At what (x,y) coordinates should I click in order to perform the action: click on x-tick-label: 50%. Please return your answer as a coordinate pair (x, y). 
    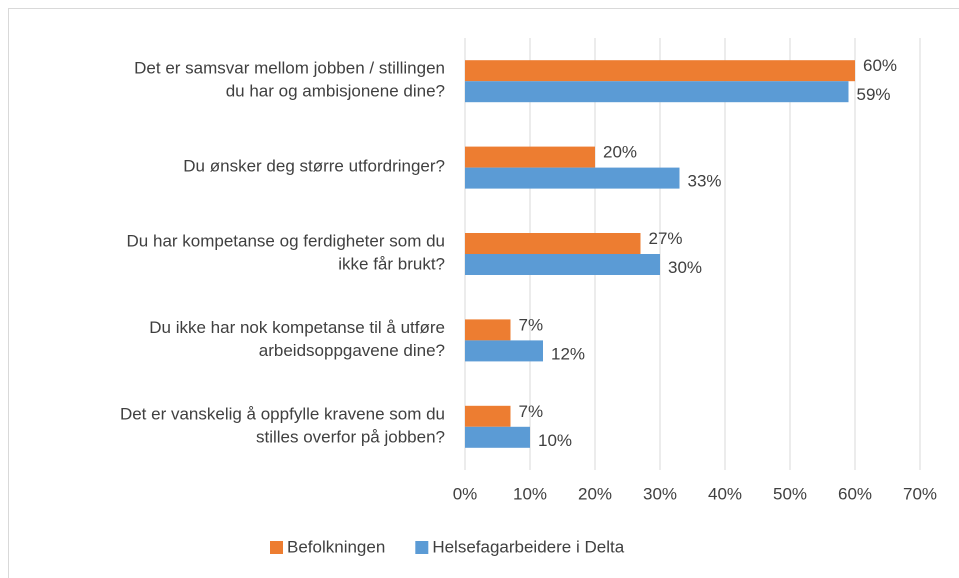
    Looking at the image, I should click on (790, 493).